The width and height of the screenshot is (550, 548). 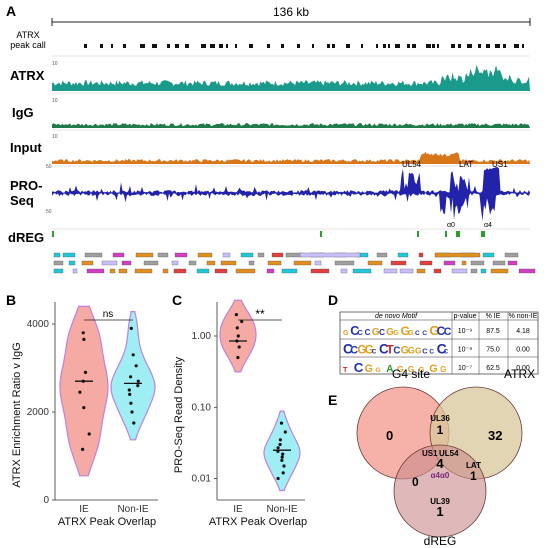 I want to click on proseq-minus-signal, so click(x=291, y=207).